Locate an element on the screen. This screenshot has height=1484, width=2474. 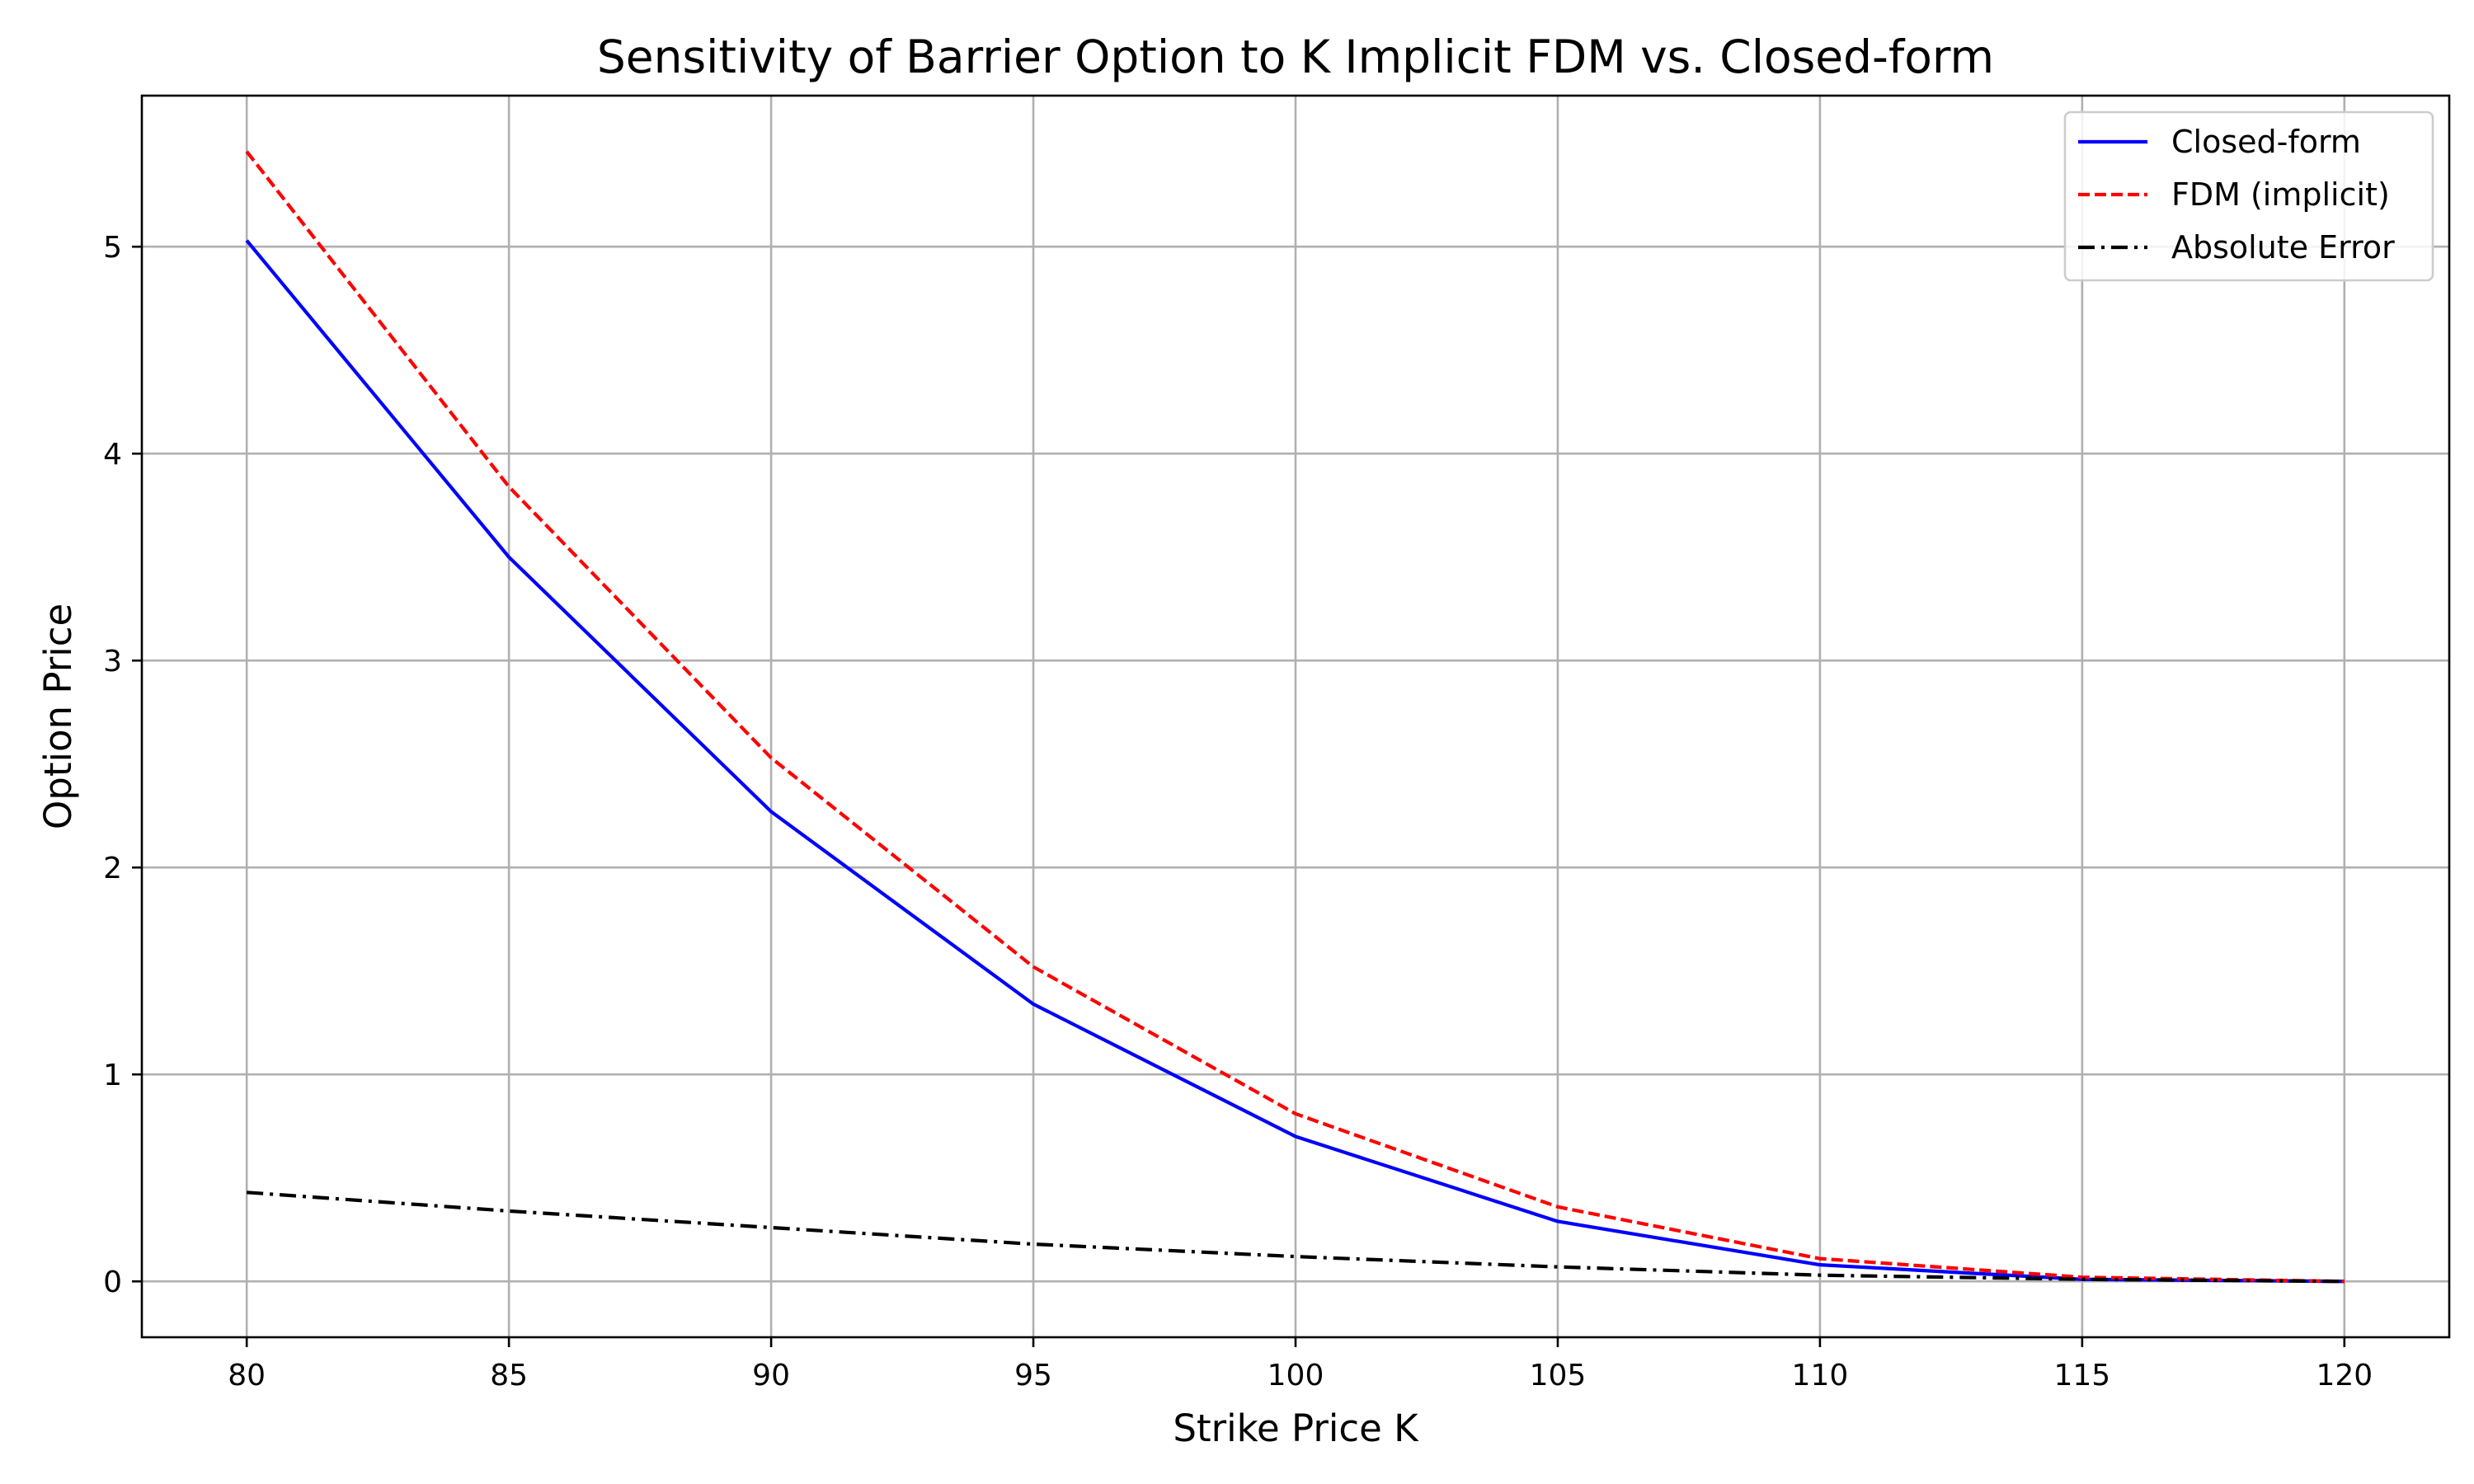
legend: Closed-form FDM (implicit) Absolute Error is located at coordinates (2248, 196).